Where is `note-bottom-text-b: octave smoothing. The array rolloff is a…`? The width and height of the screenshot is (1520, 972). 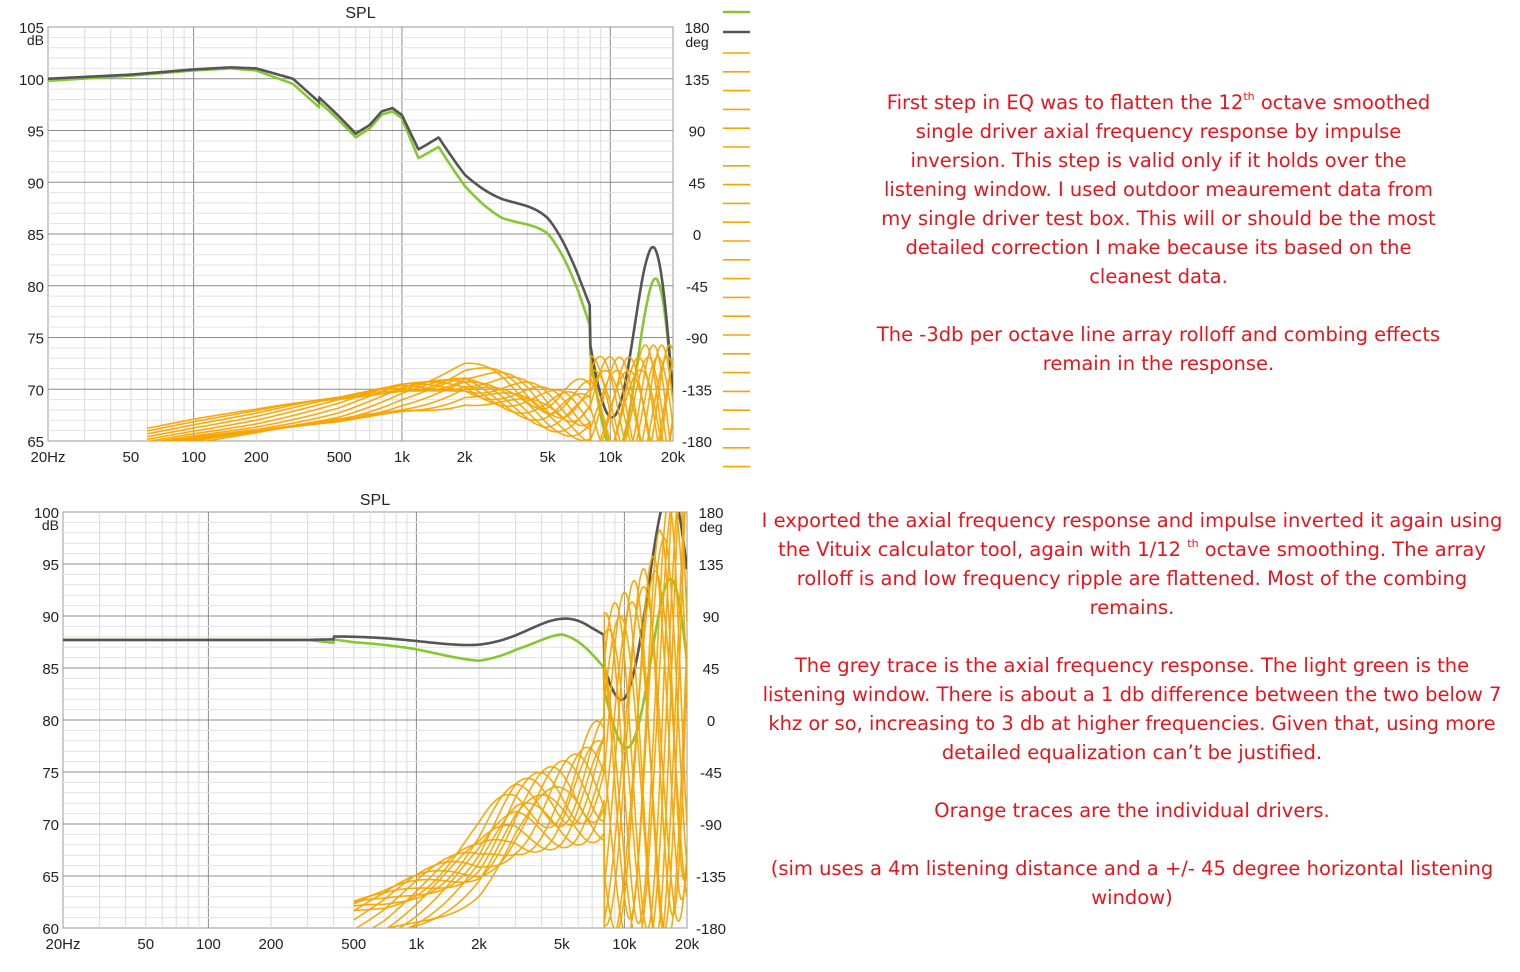
note-bottom-text-b: octave smoothing. The array rolloff is a… is located at coordinates (1141, 578).